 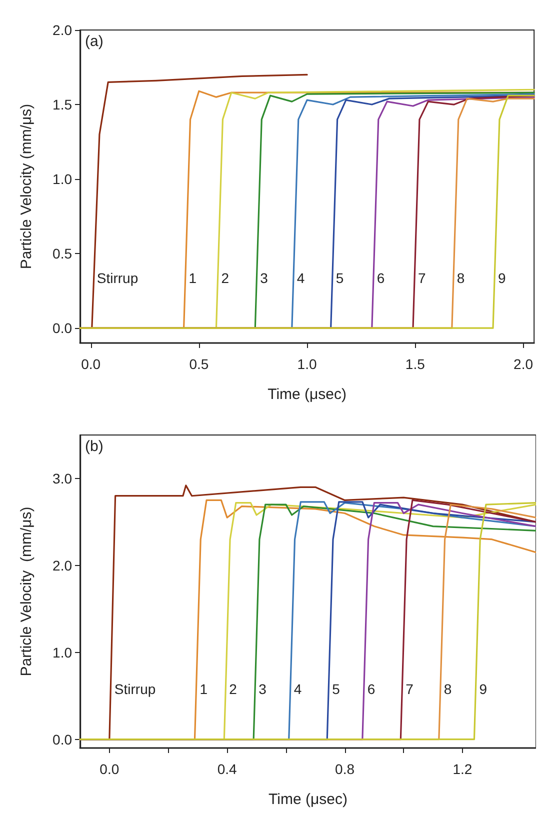 I want to click on y-tick-label: 3.0, so click(x=62, y=478).